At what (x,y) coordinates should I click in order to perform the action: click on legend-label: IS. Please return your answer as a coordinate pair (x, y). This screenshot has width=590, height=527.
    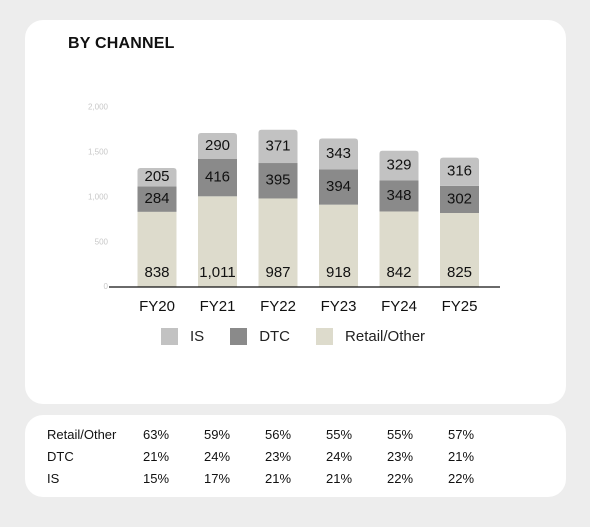
    Looking at the image, I should click on (197, 336).